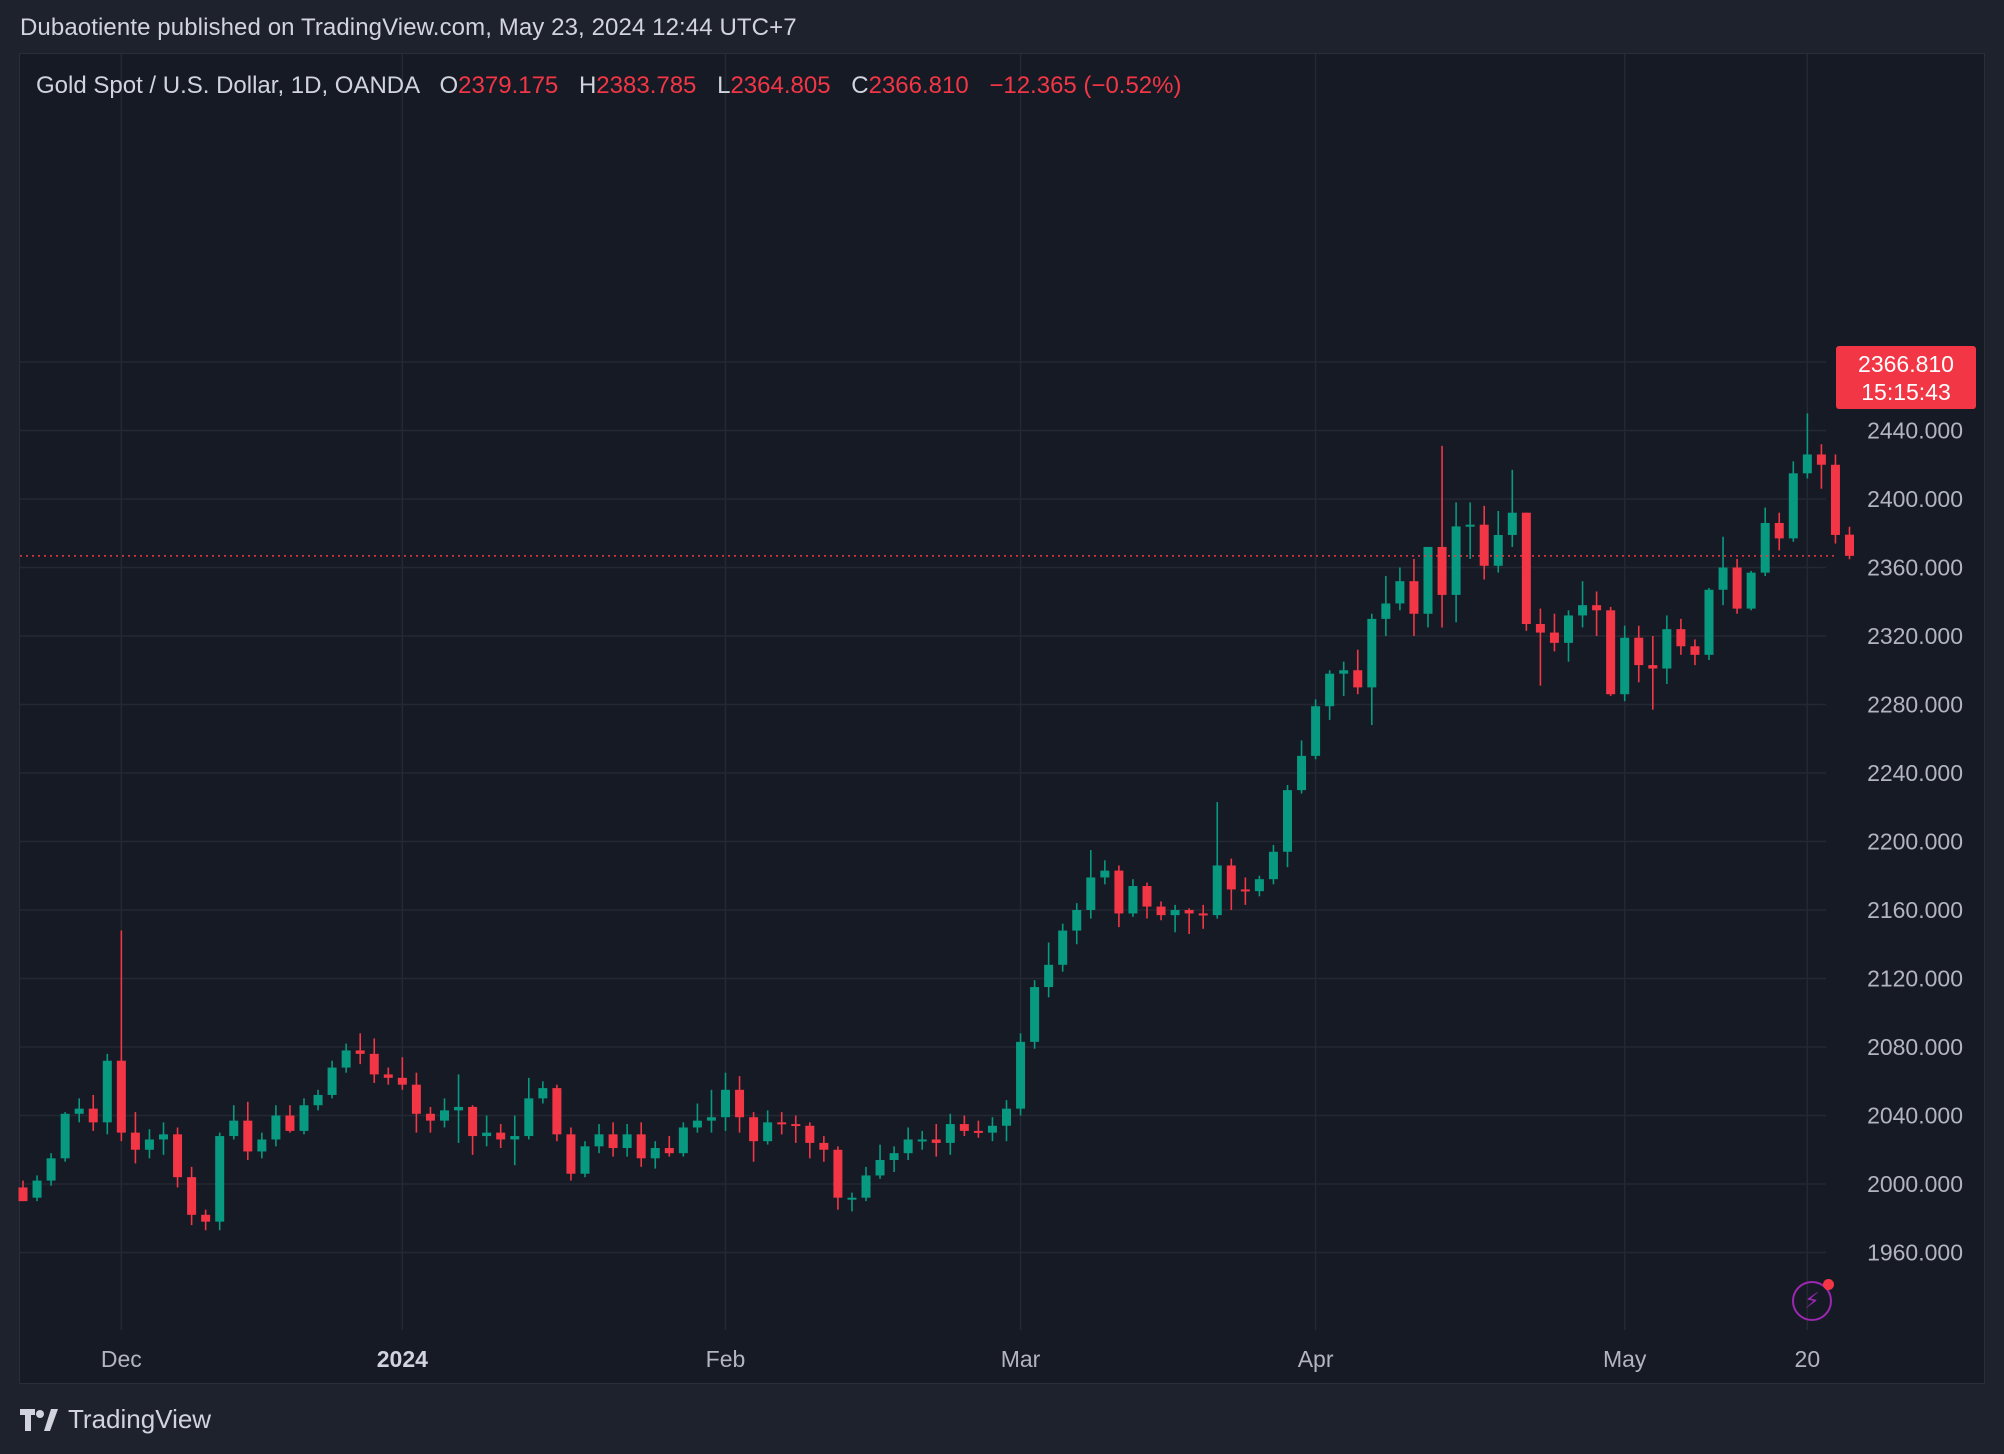 This screenshot has width=2004, height=1454. Describe the element at coordinates (1625, 1359) in the screenshot. I see `x-tick-label: May` at that location.